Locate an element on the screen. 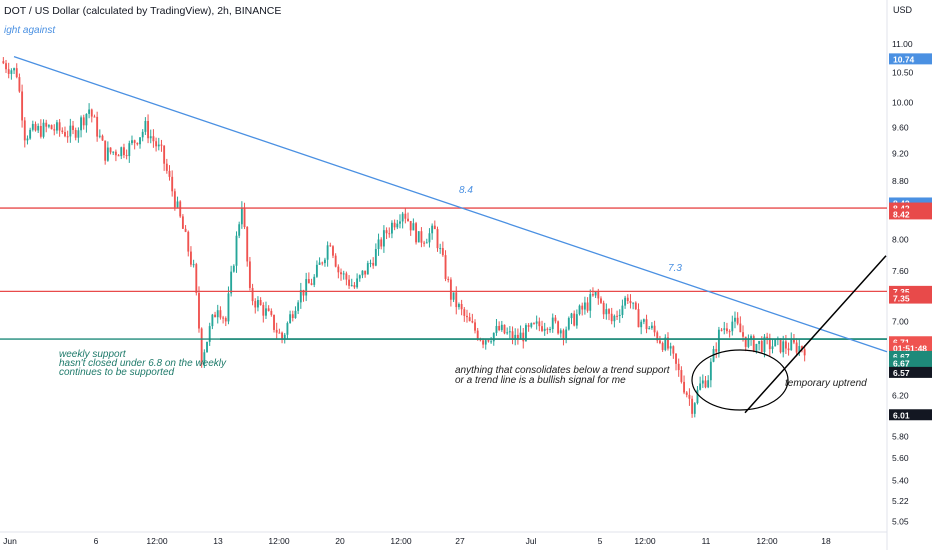  y-tick-label: 7.00 is located at coordinates (900, 321).